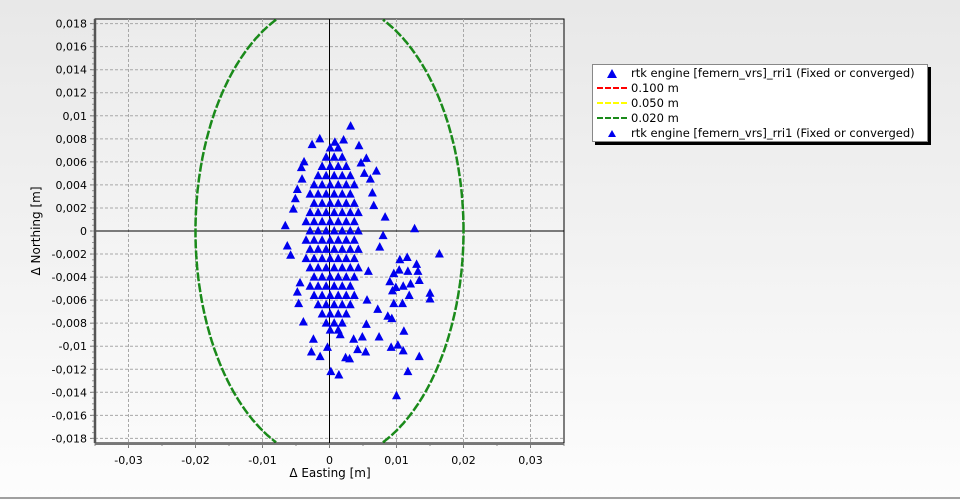 The width and height of the screenshot is (960, 500). Describe the element at coordinates (612, 88) in the screenshot. I see `dashed-line-icon` at that location.